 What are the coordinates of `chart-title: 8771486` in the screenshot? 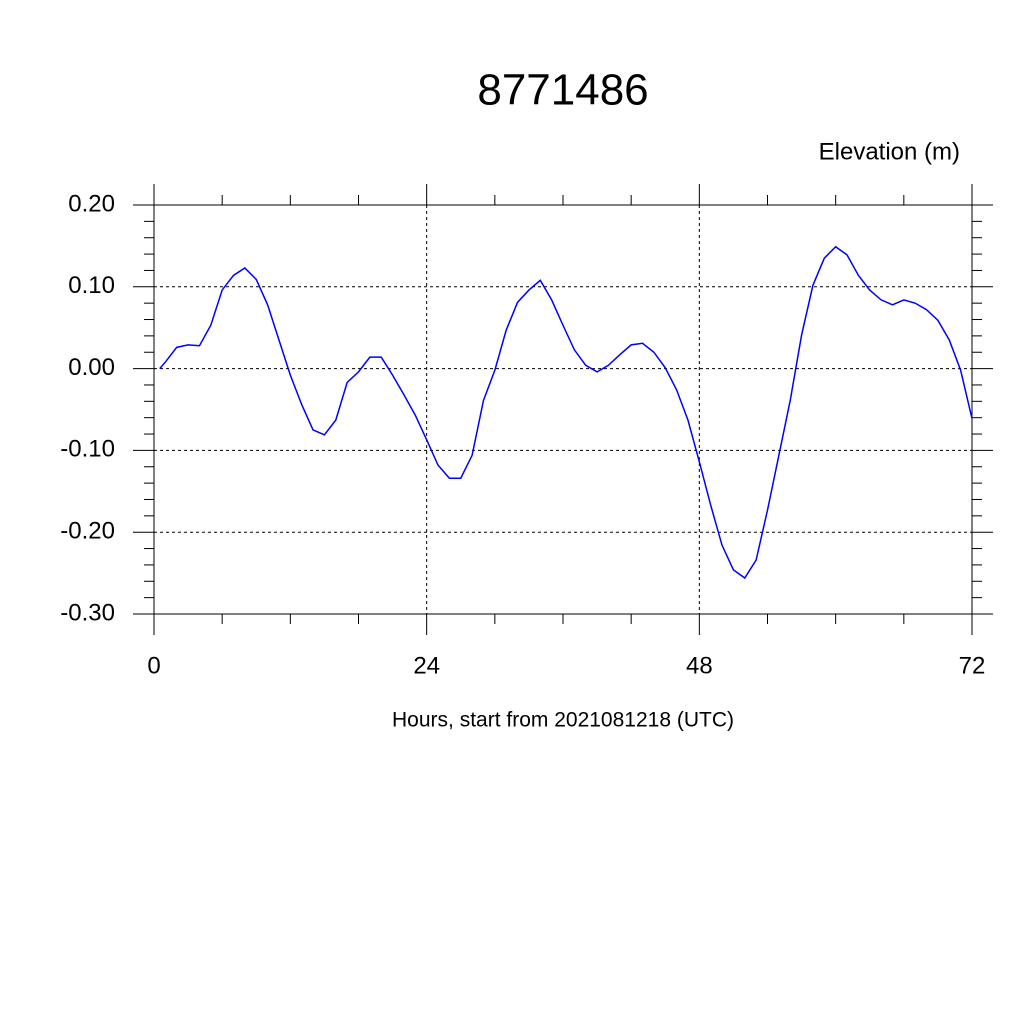 It's located at (562, 90).